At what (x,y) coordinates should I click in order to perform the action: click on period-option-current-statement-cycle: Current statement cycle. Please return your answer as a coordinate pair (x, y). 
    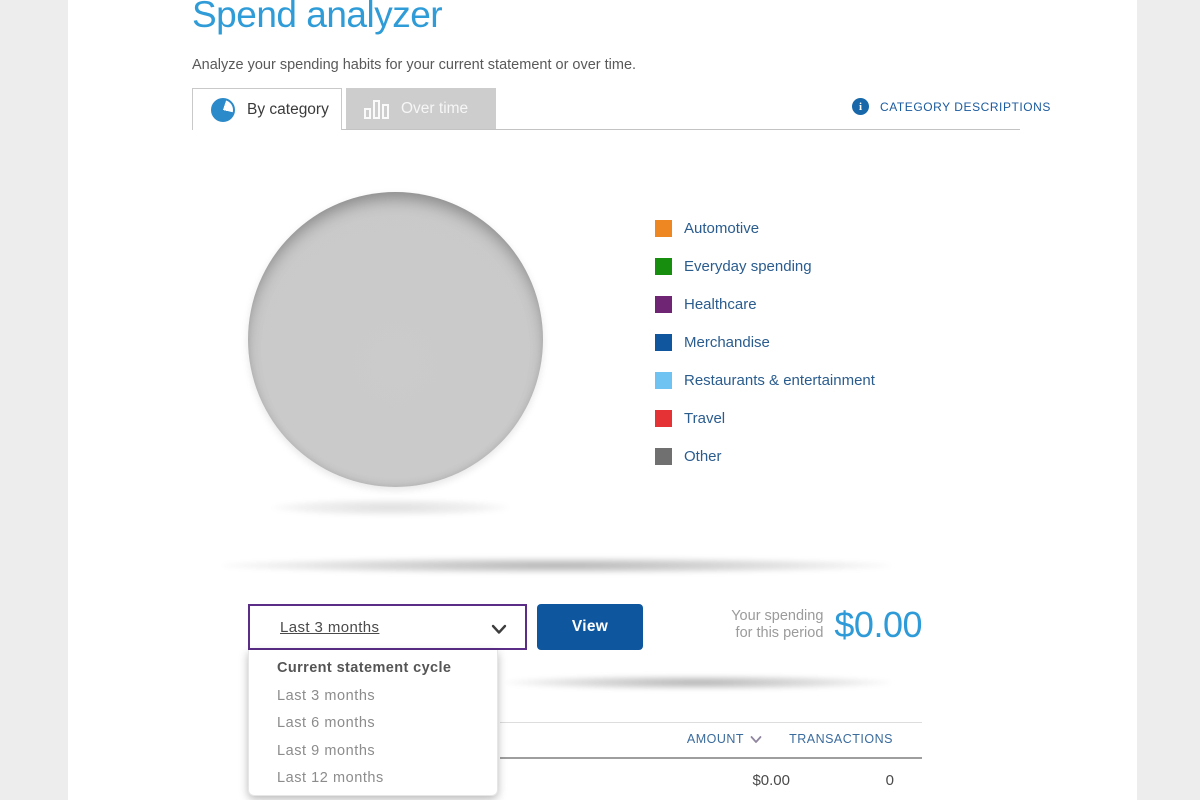
    Looking at the image, I should click on (364, 668).